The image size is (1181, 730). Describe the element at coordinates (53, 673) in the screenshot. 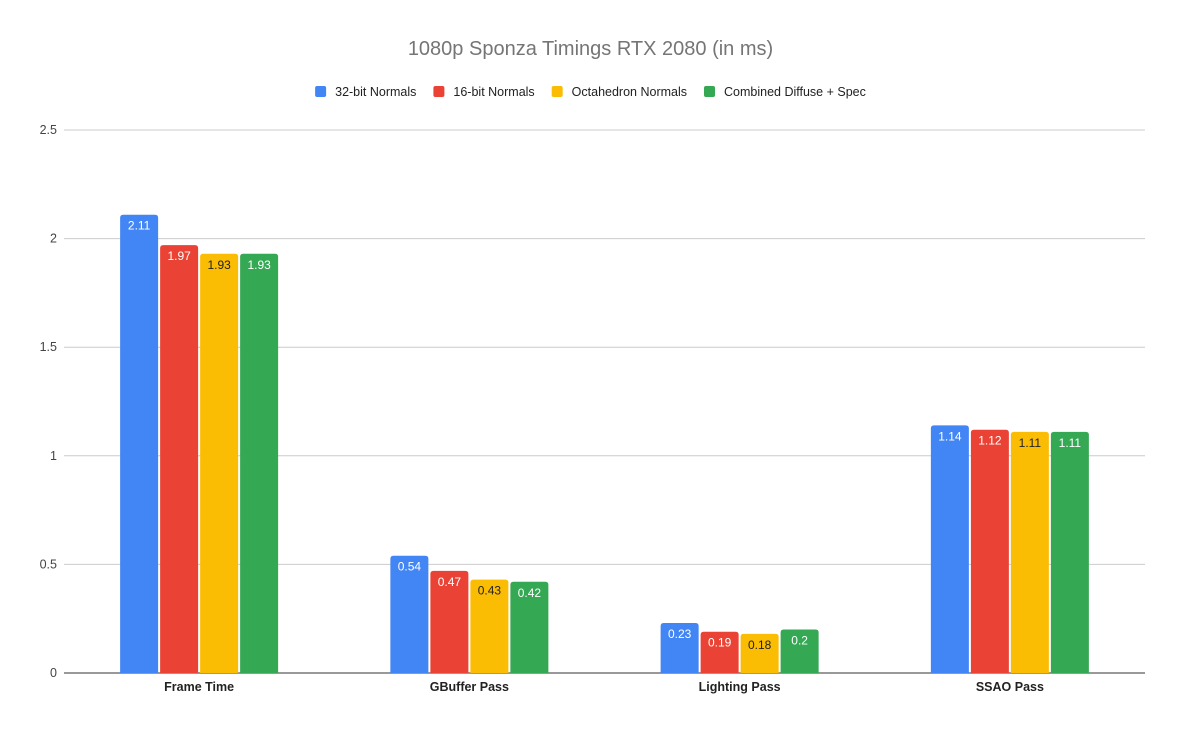

I see `y-tick-label: 0` at that location.